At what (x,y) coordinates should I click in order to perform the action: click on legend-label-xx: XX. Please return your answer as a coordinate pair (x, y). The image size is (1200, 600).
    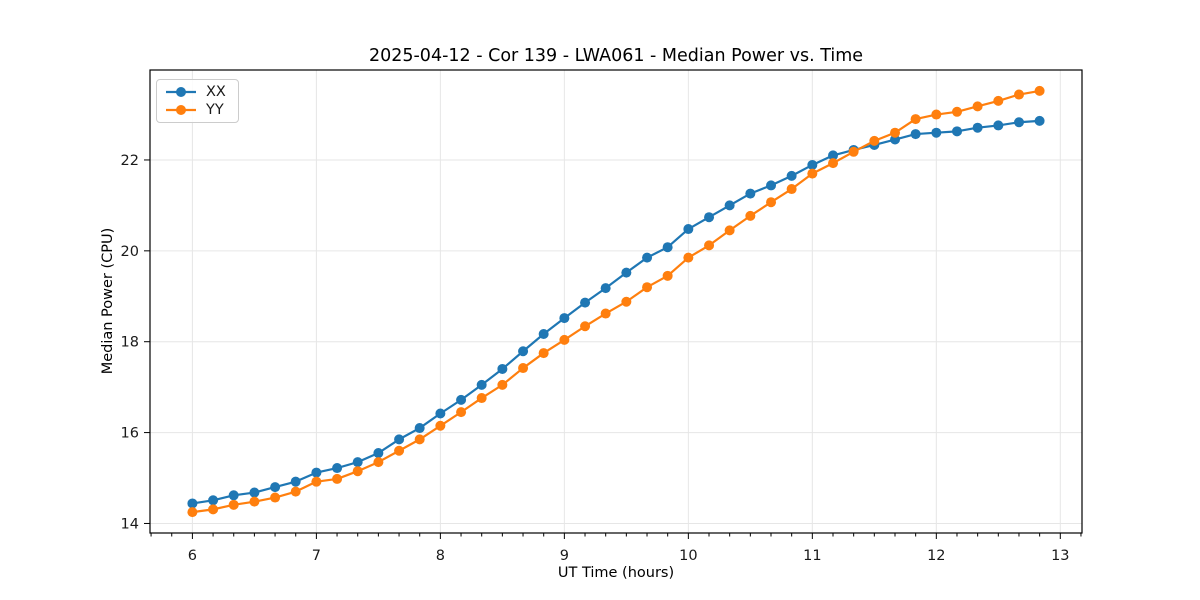
    Looking at the image, I should click on (216, 92).